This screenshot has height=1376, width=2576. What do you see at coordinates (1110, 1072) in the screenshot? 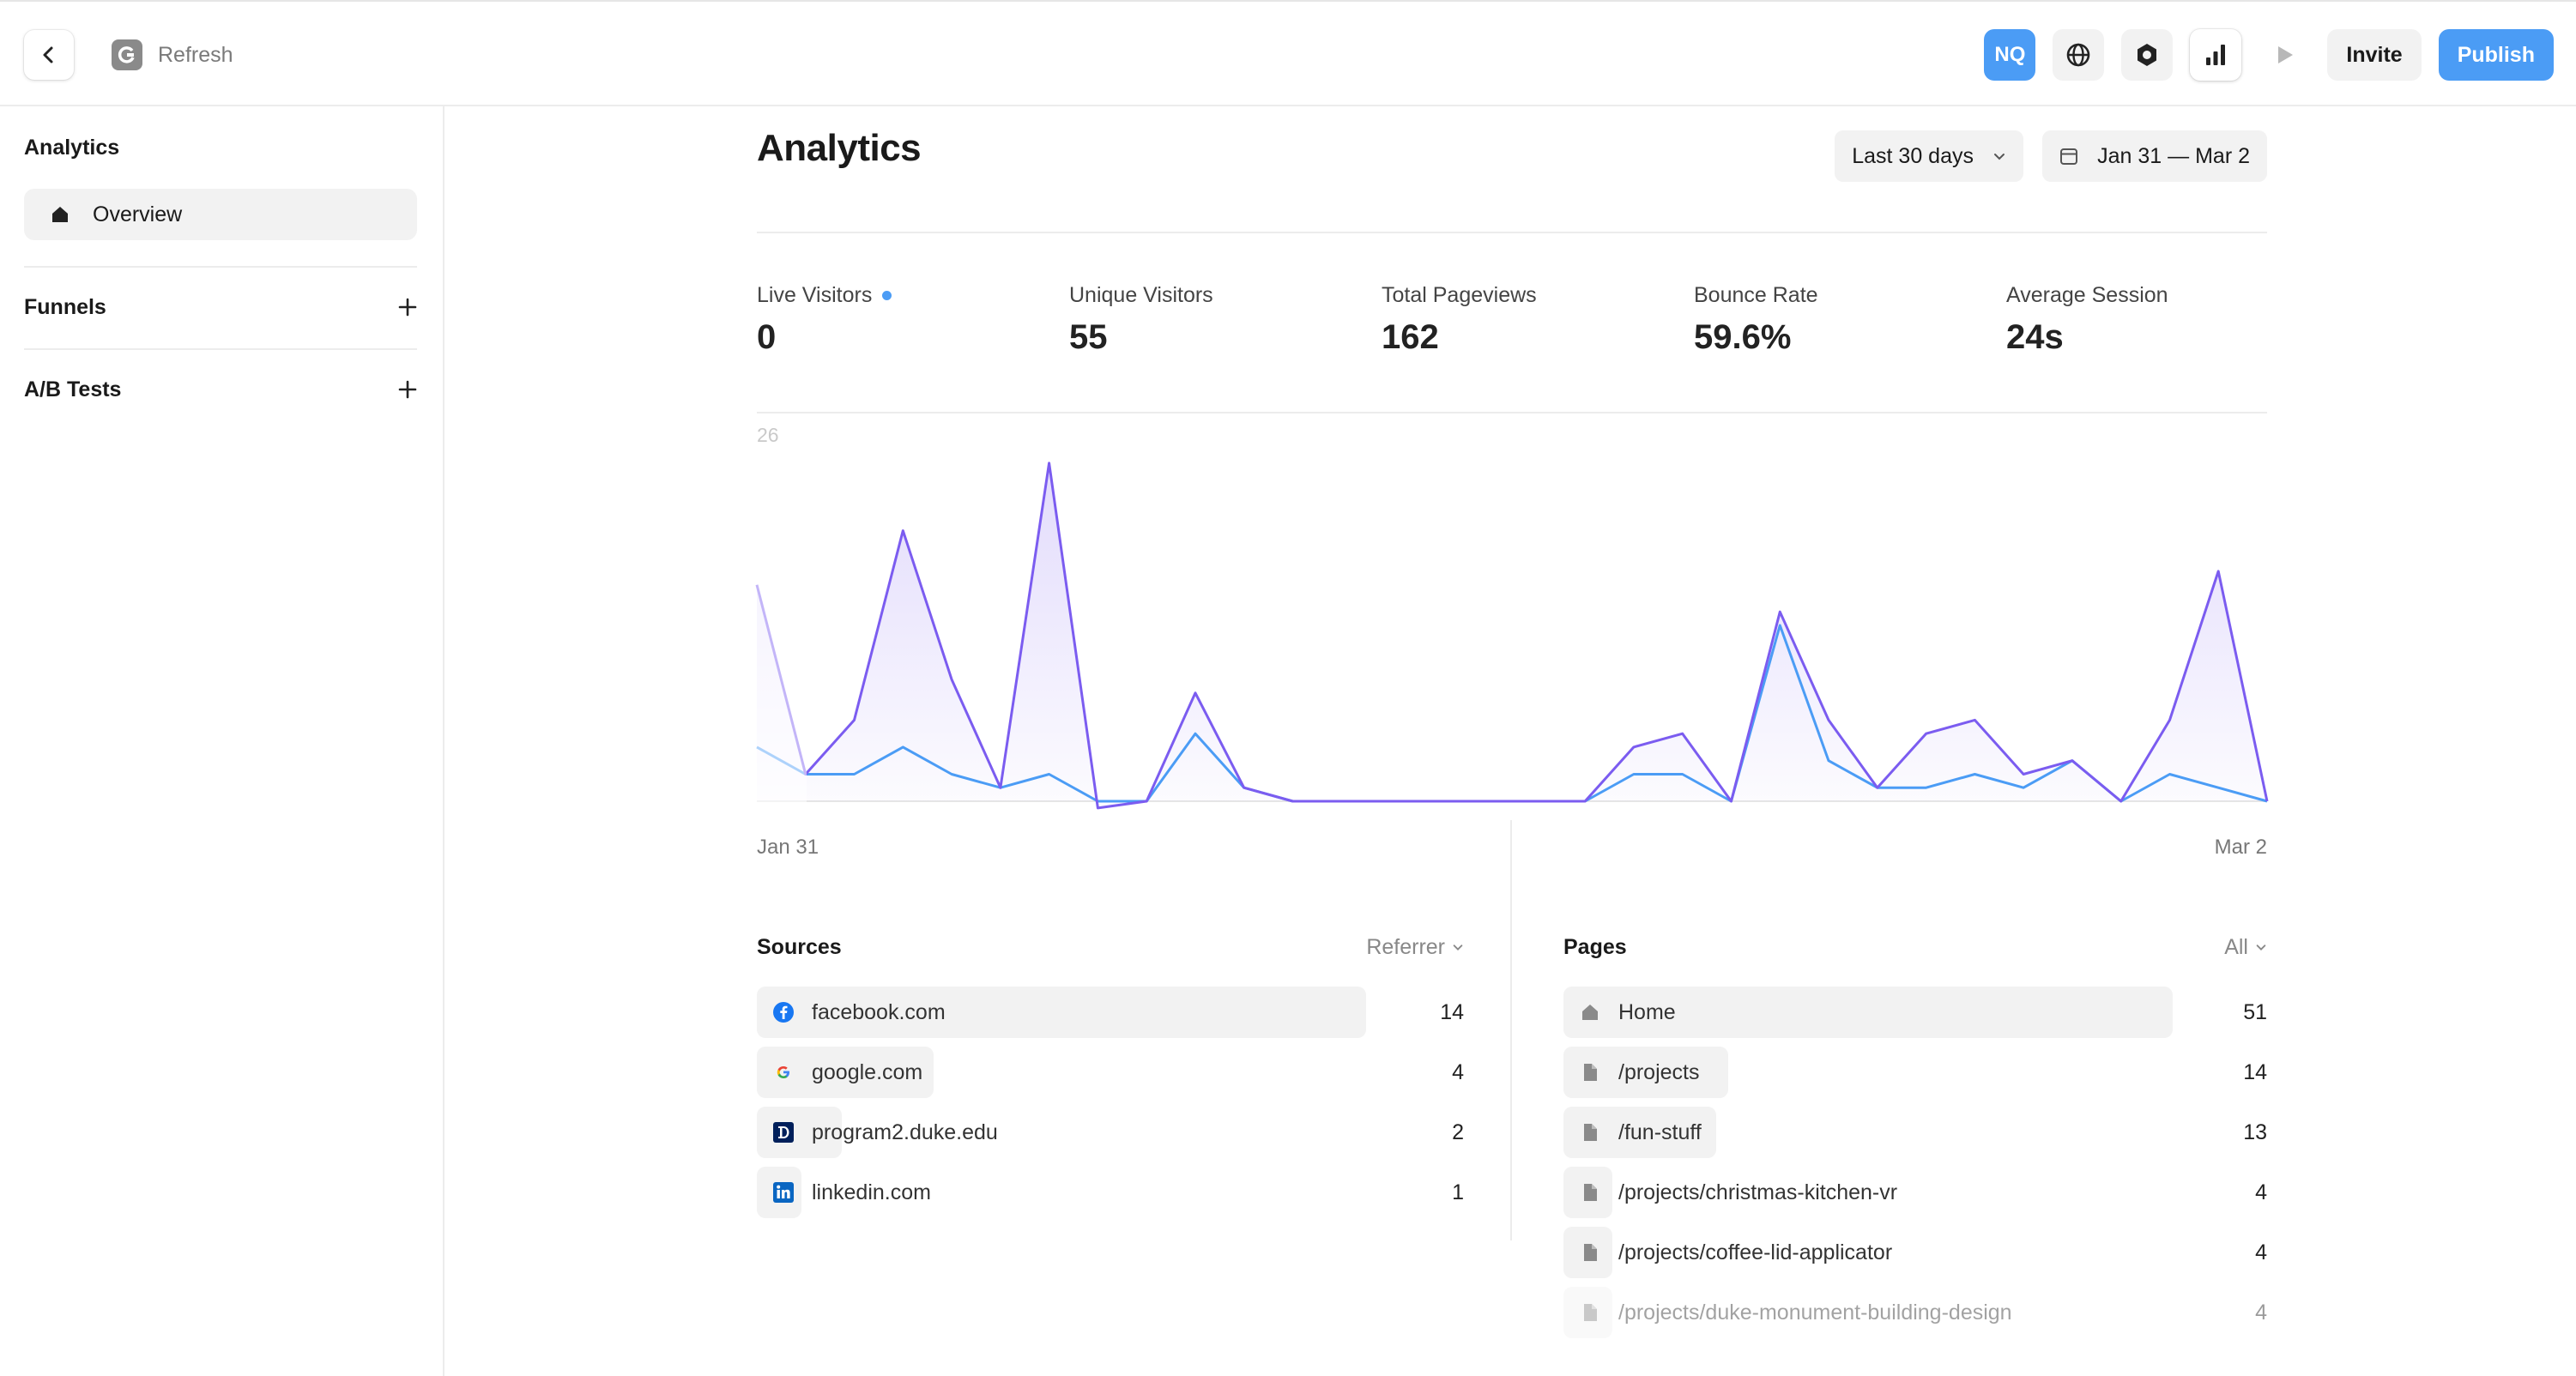
I see `list-item: google.com 4` at bounding box center [1110, 1072].